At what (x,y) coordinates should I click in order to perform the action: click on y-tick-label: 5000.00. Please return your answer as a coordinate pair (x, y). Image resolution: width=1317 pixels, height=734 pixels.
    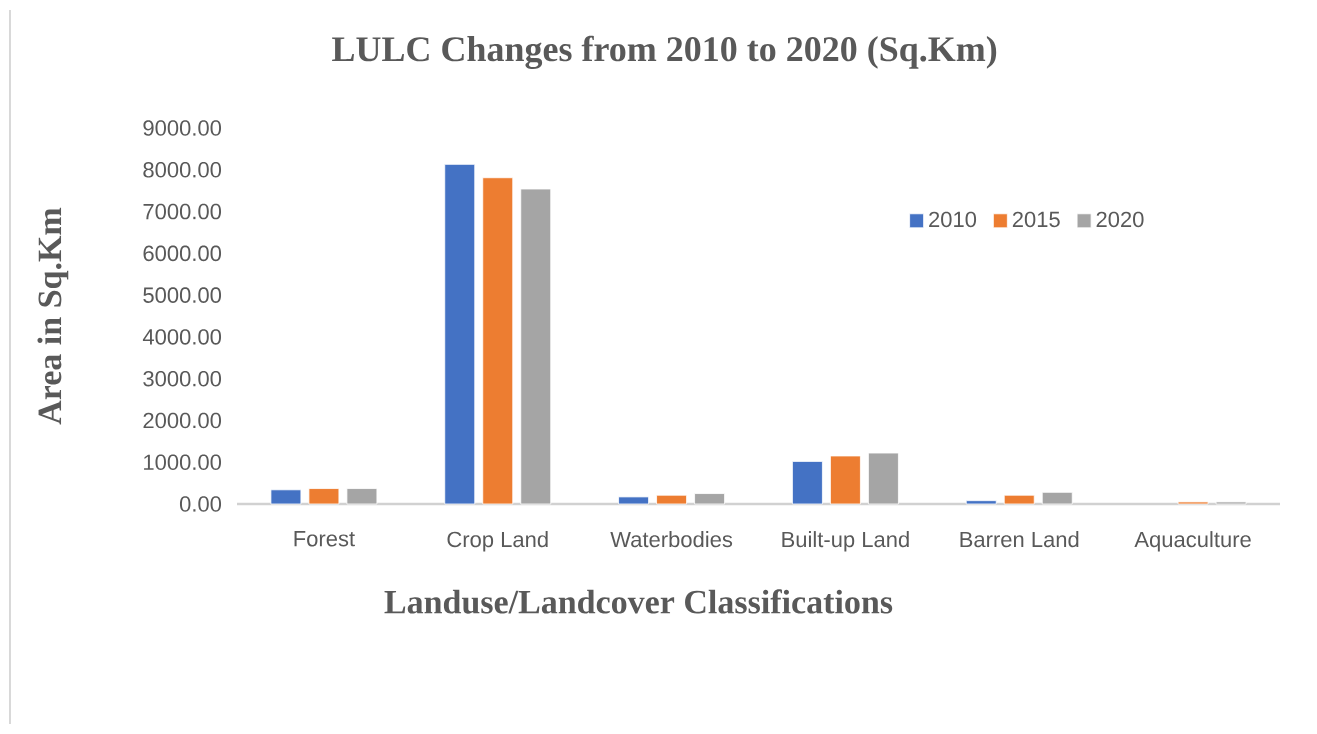
    Looking at the image, I should click on (182, 295).